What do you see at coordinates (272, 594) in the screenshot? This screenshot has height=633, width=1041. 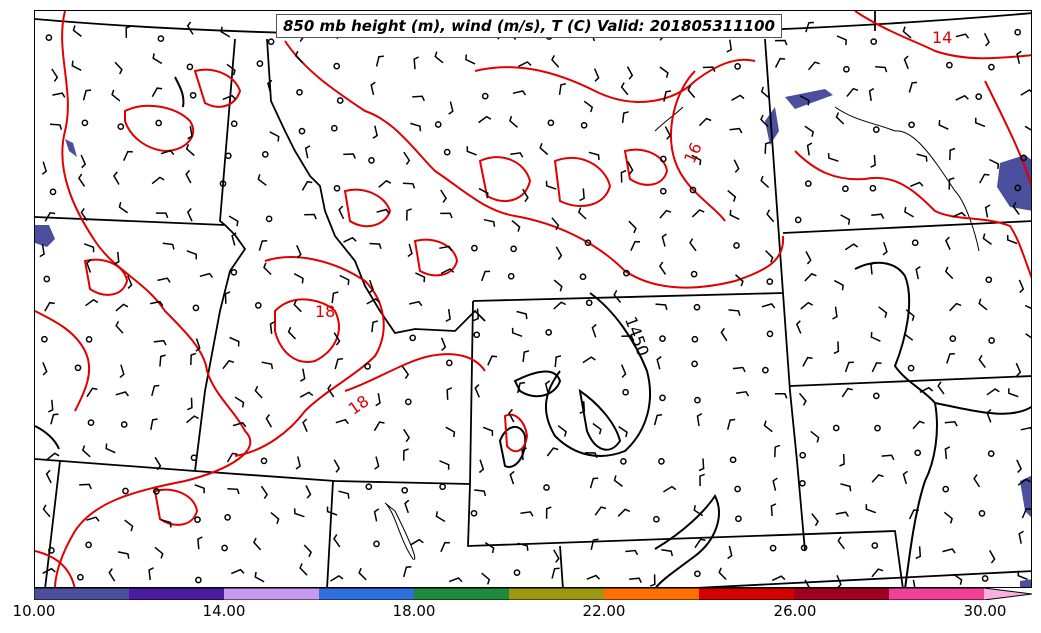 I see `colorbar-segment` at bounding box center [272, 594].